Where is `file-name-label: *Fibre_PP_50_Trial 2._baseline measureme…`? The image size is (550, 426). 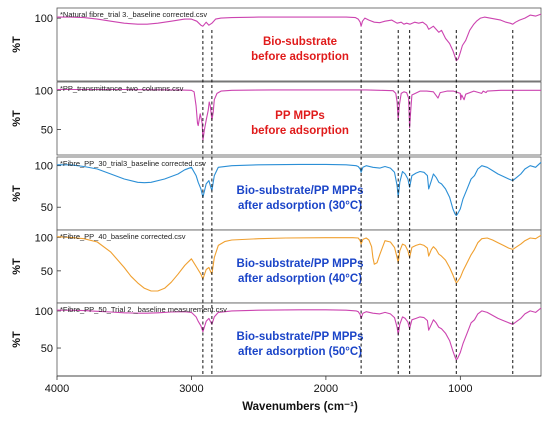
file-name-label: *Fibre_PP_50_Trial 2._baseline measureme… is located at coordinates (143, 309).